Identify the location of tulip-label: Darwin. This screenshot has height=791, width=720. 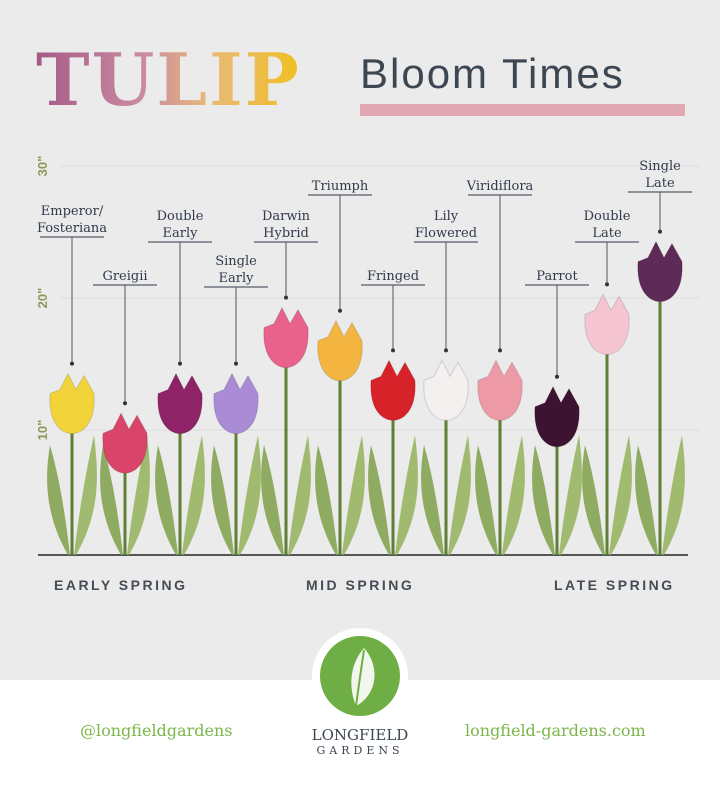
(286, 216).